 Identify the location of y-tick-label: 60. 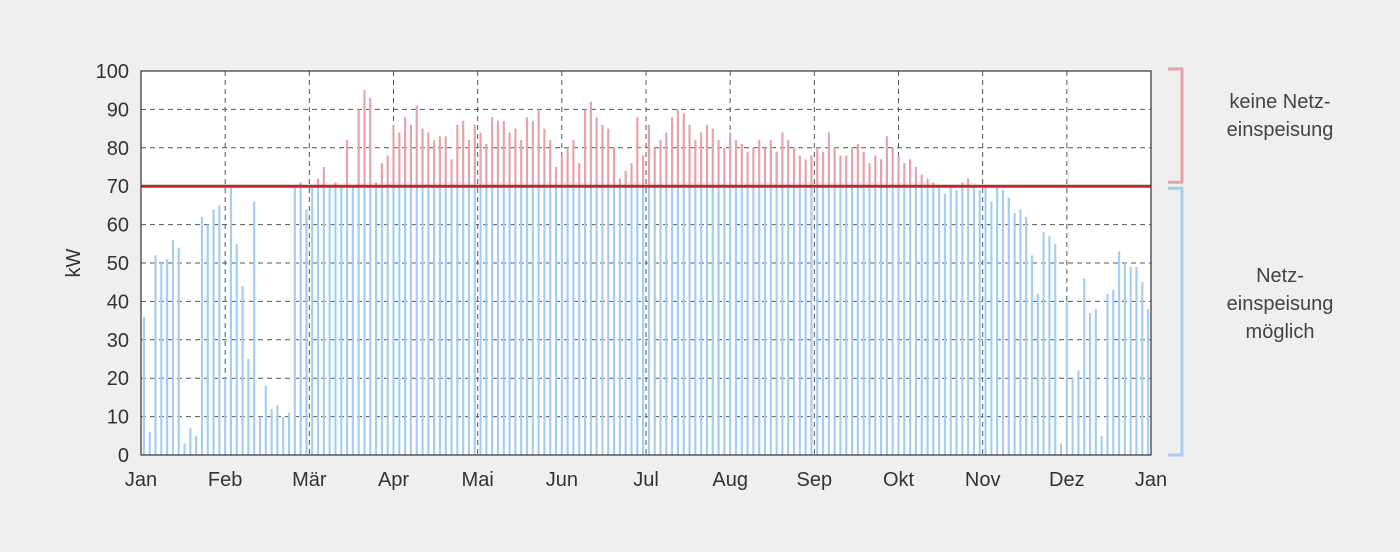
(118, 226).